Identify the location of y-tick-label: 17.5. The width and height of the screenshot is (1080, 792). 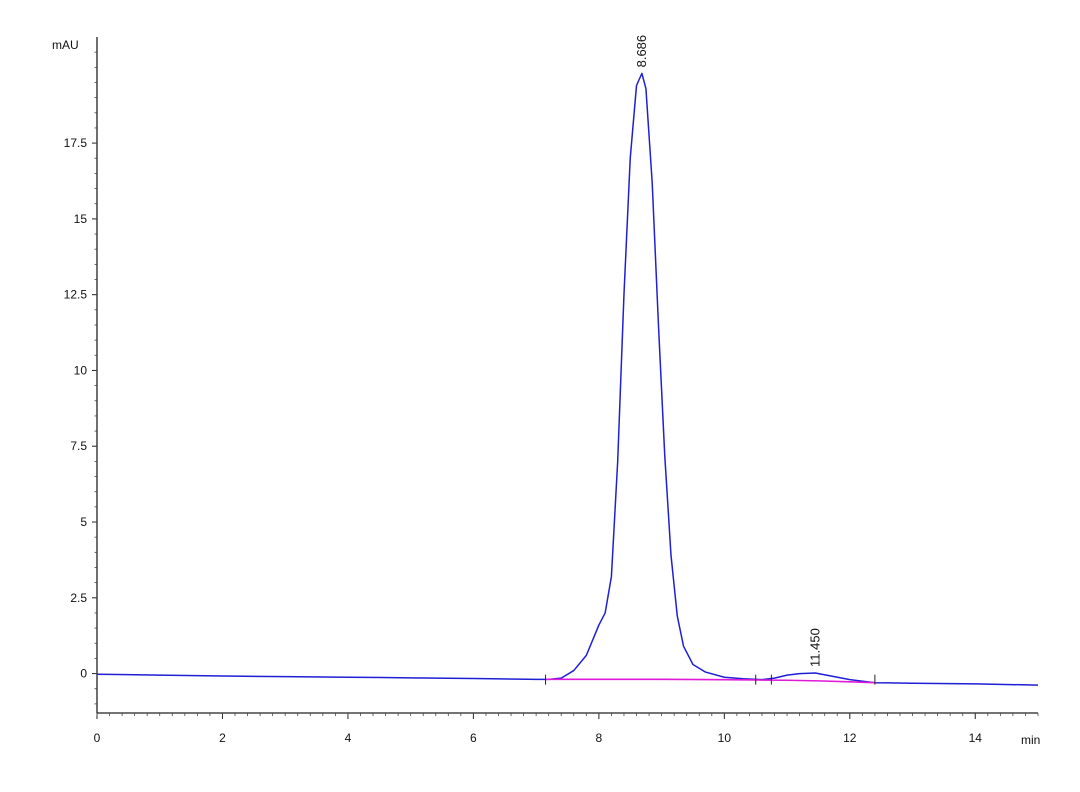
(76, 143).